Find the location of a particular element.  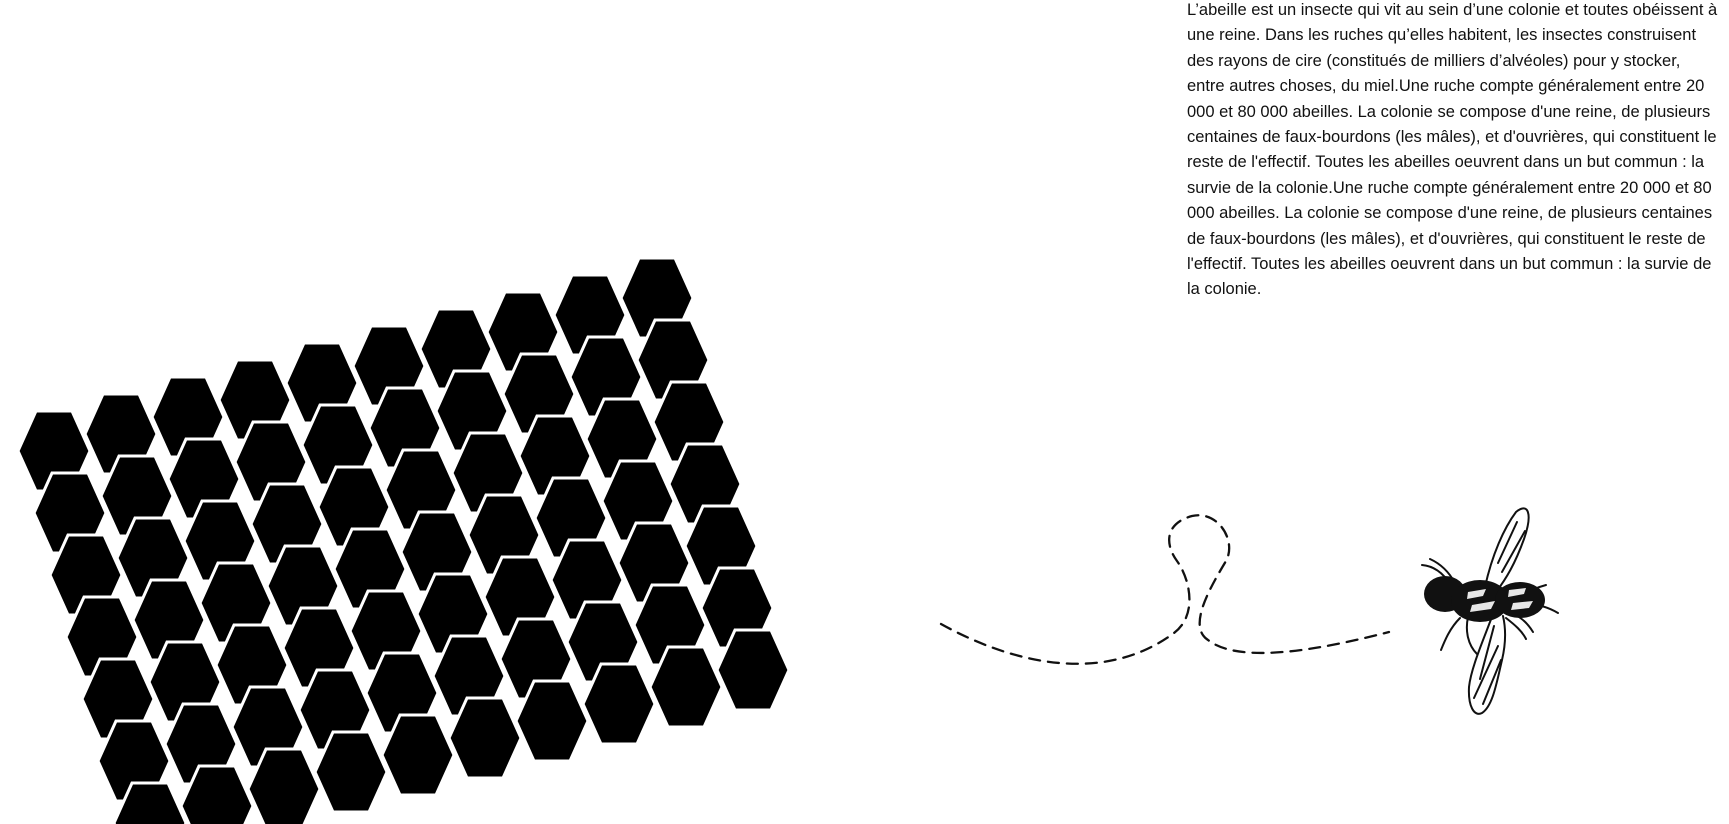

bee-abdomen is located at coordinates (1520, 600).